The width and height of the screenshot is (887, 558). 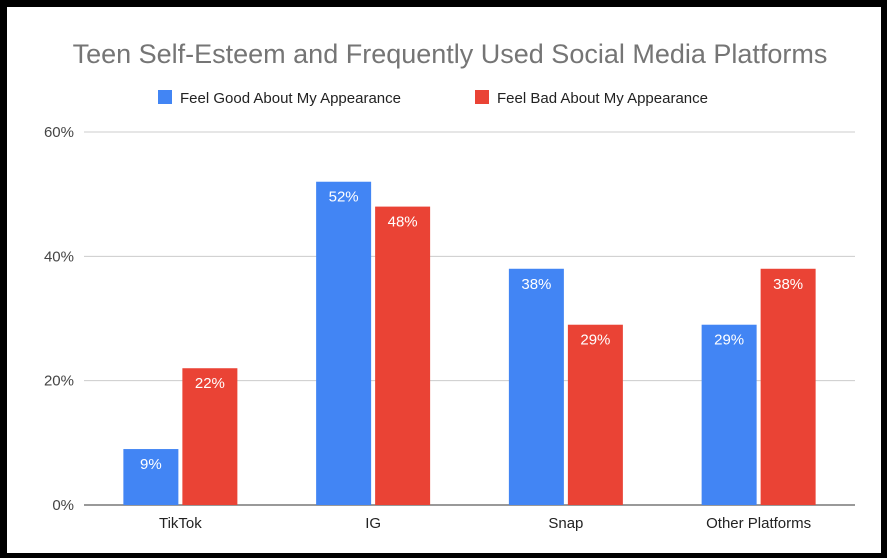 What do you see at coordinates (565, 523) in the screenshot?
I see `x-tick-label: Snap` at bounding box center [565, 523].